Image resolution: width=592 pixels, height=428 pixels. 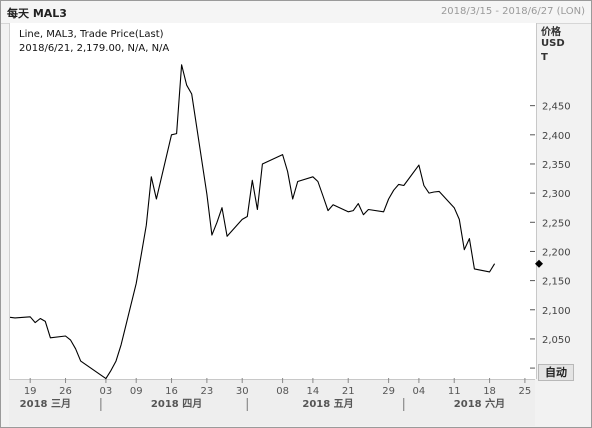 I want to click on month-label: 2018 六月, so click(x=479, y=403).